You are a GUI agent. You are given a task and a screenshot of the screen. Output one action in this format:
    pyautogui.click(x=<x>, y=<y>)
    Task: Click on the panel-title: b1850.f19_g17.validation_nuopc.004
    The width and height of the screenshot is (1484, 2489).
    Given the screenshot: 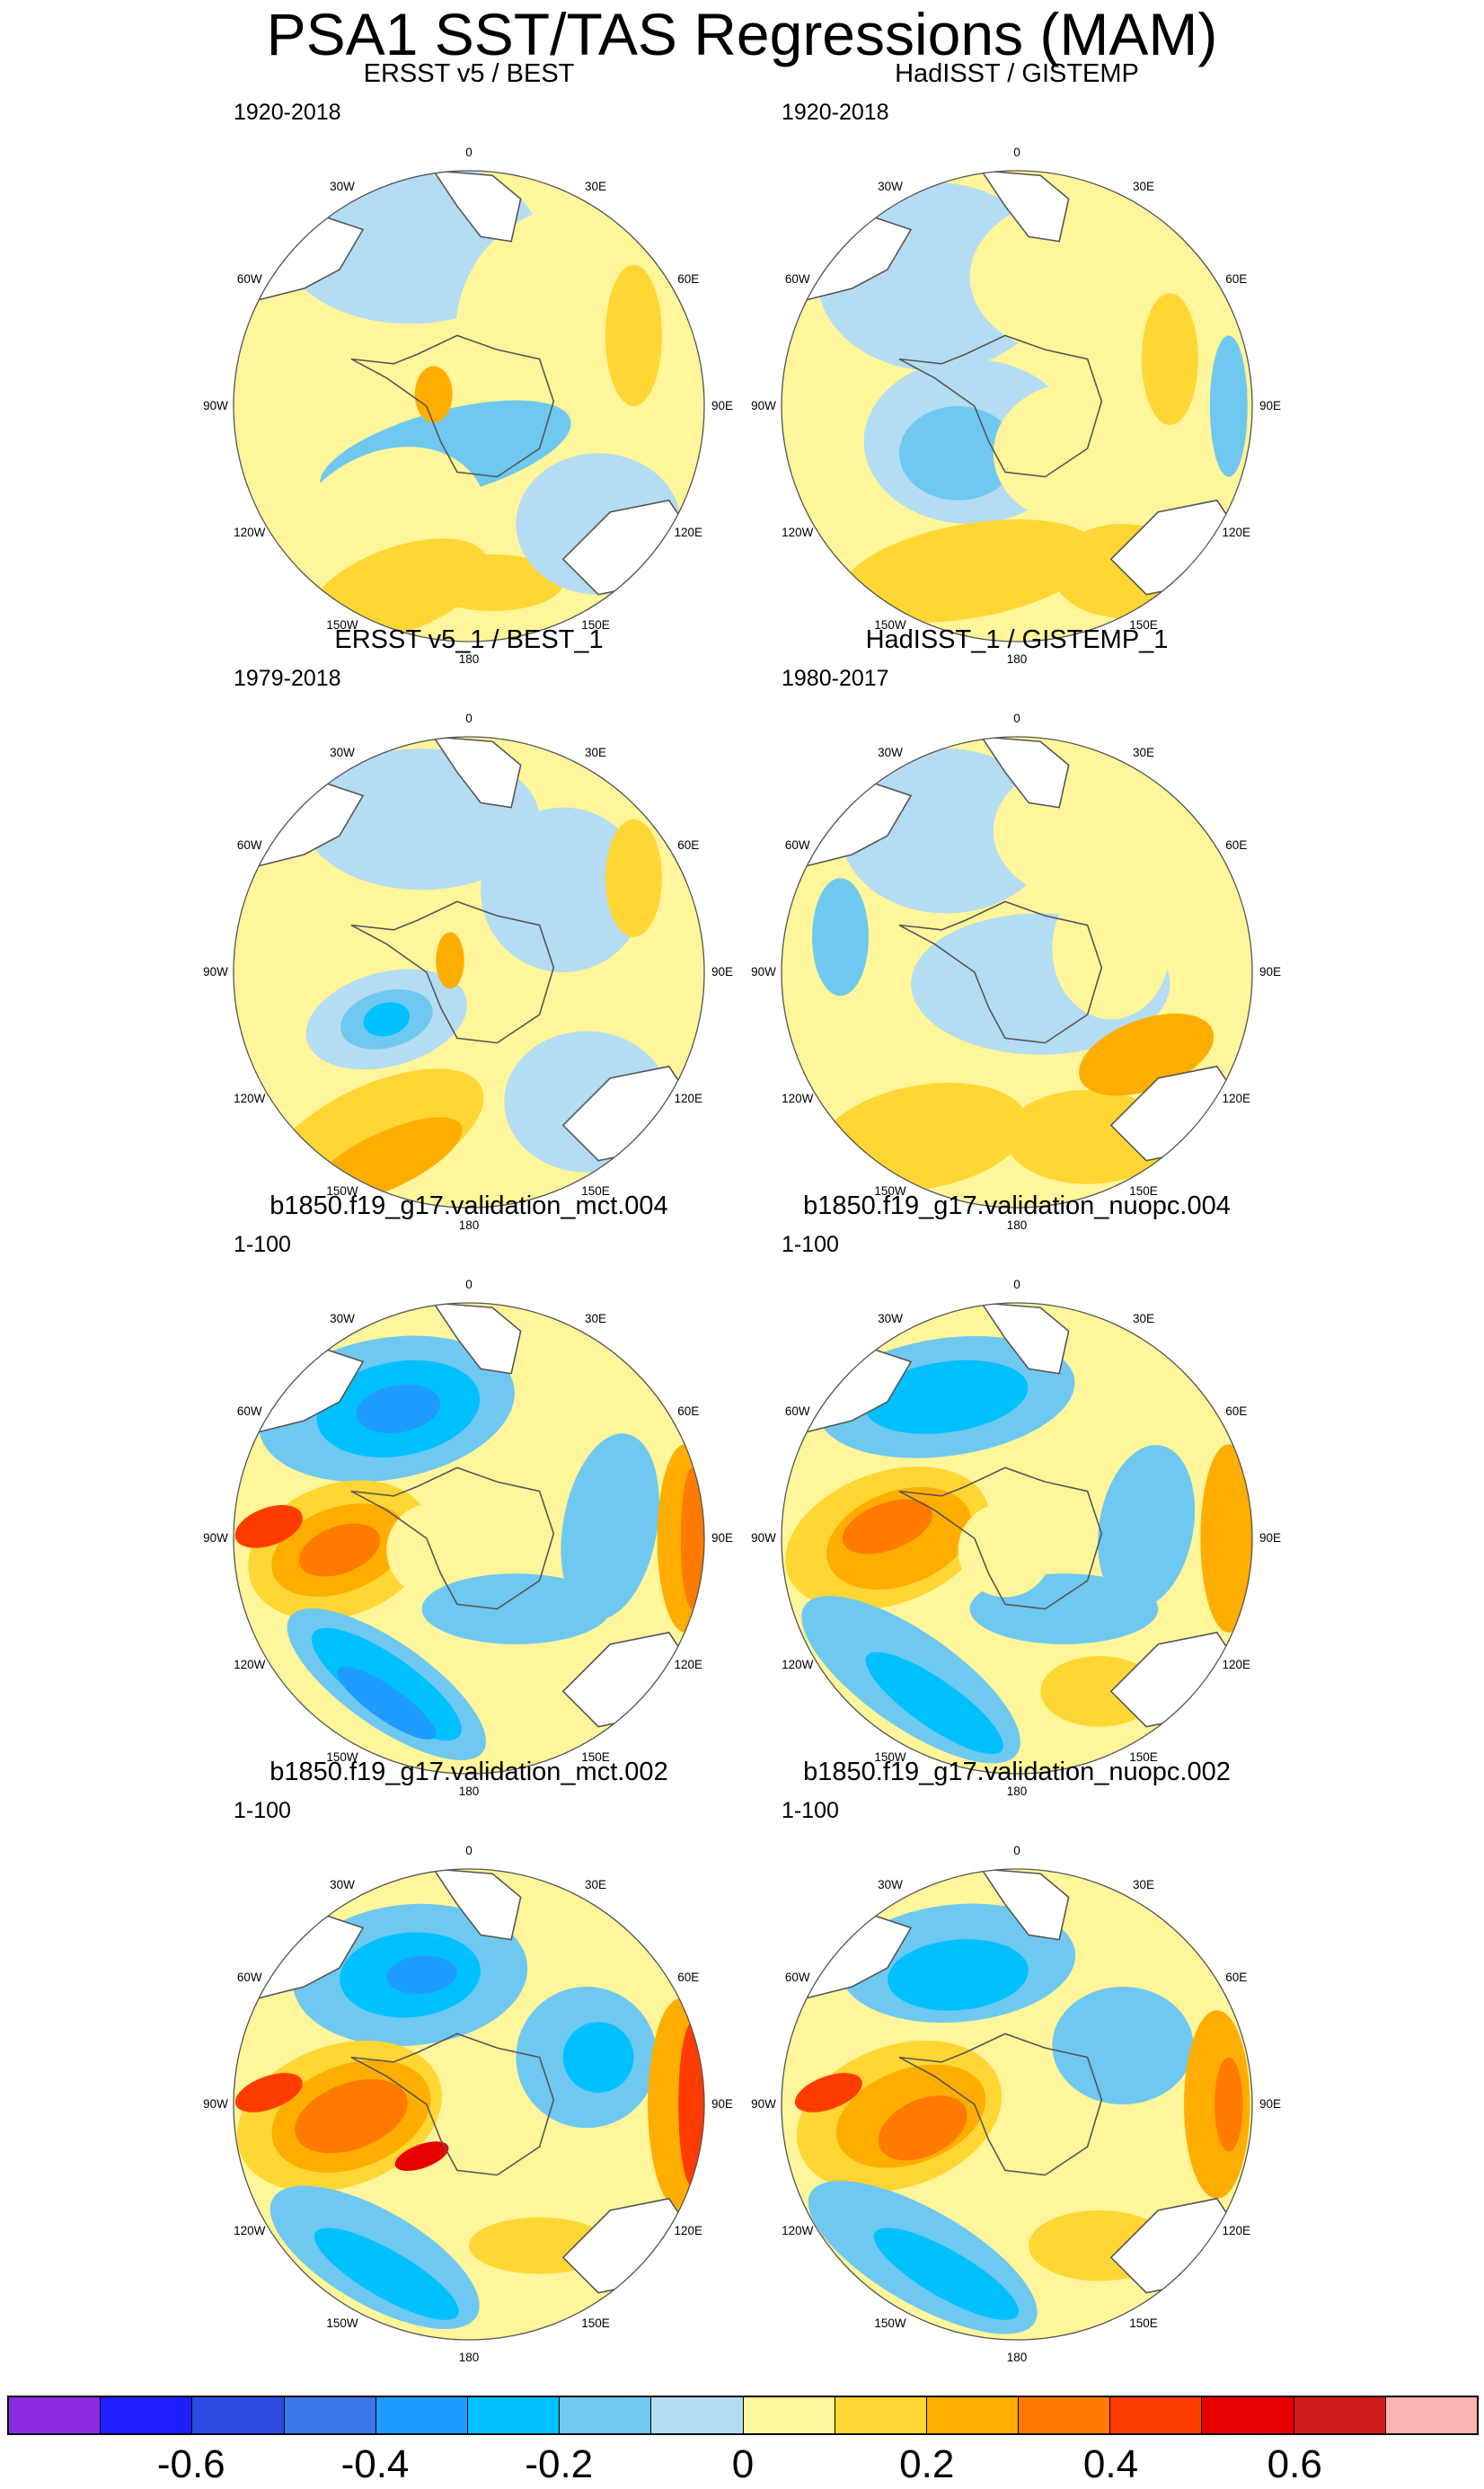 What is the action you would take?
    pyautogui.click(x=1017, y=1205)
    